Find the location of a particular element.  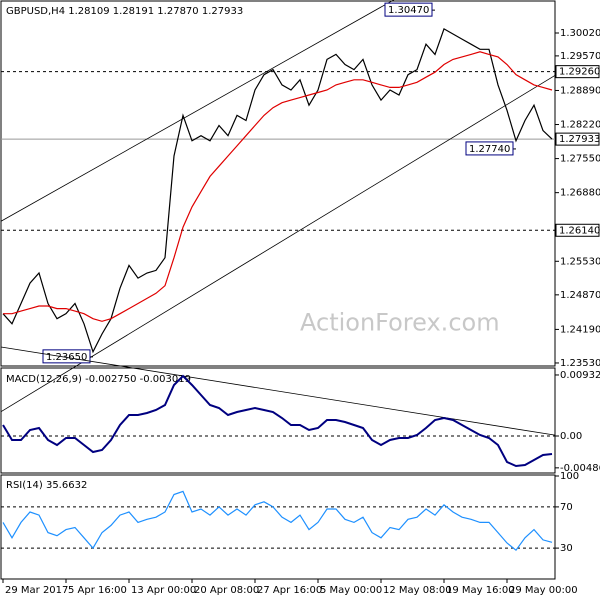

x-tick-label: 13 Apr 00:00 is located at coordinates (163, 590).